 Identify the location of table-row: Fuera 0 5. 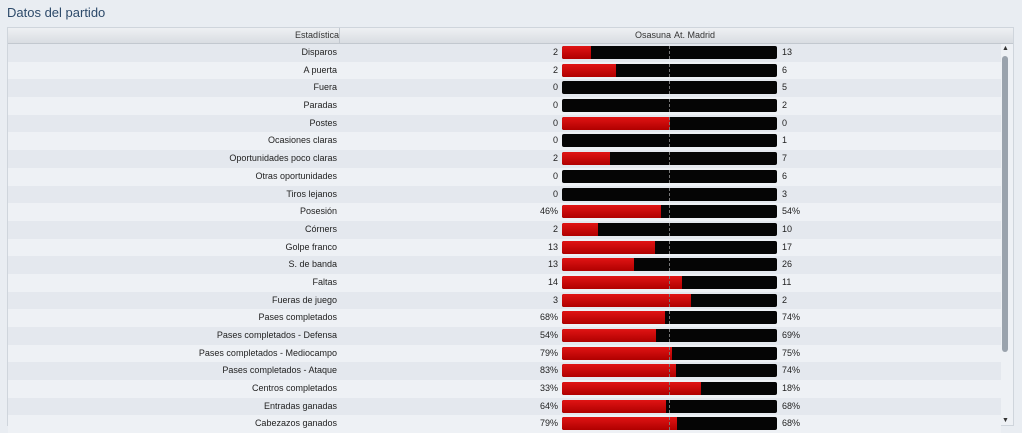
(504, 88).